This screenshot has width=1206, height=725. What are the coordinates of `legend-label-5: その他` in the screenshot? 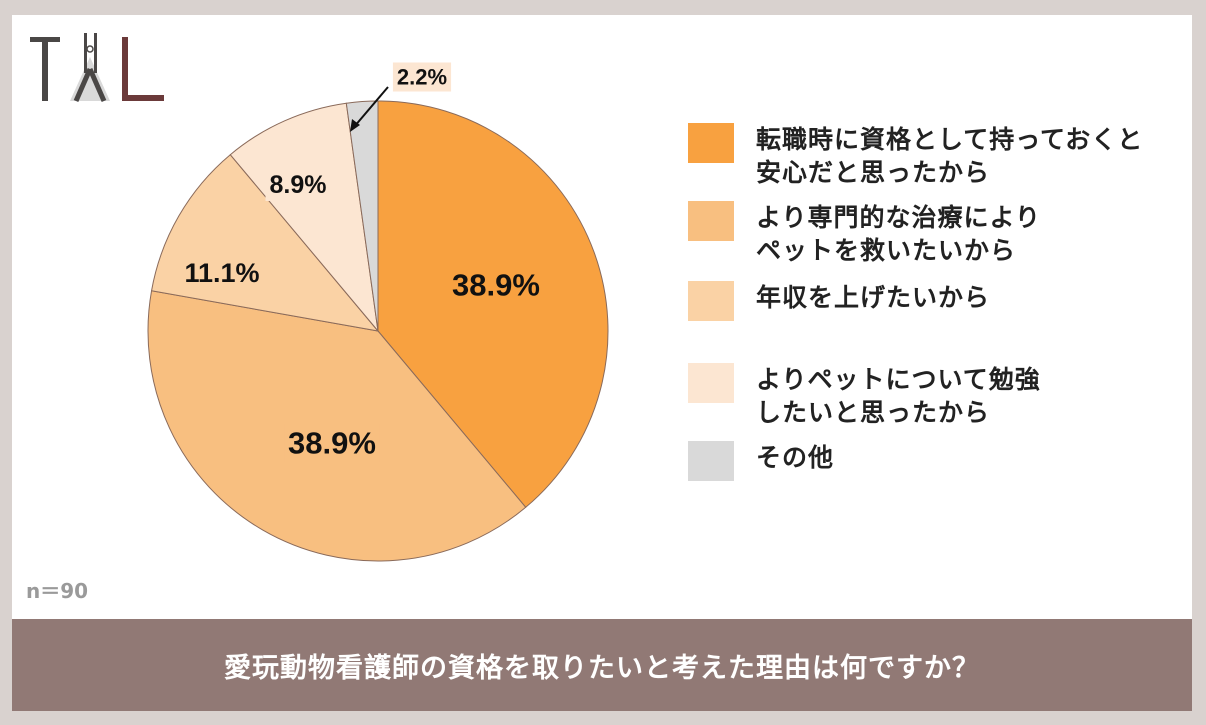 It's located at (795, 457).